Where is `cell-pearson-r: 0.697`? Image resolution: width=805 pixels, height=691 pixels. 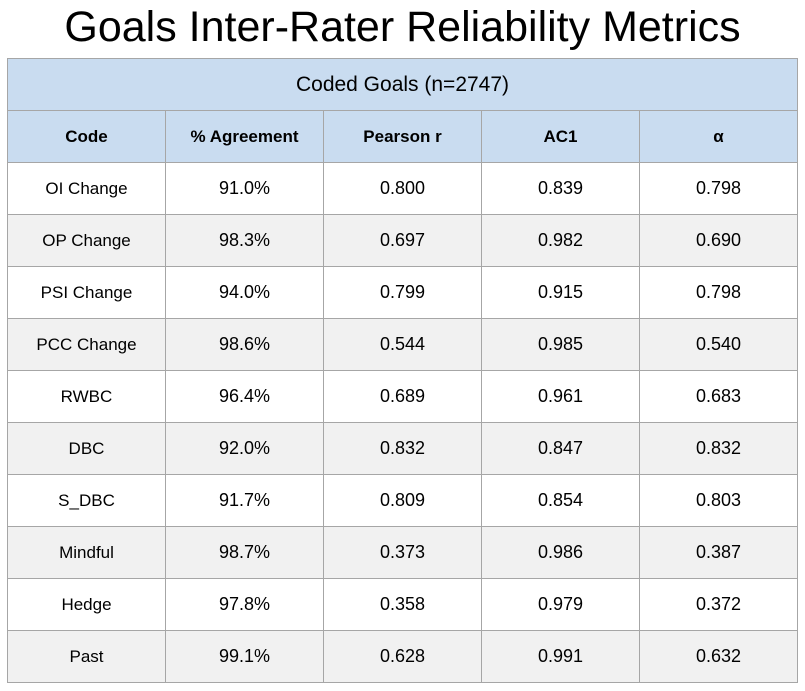 cell-pearson-r: 0.697 is located at coordinates (402, 240).